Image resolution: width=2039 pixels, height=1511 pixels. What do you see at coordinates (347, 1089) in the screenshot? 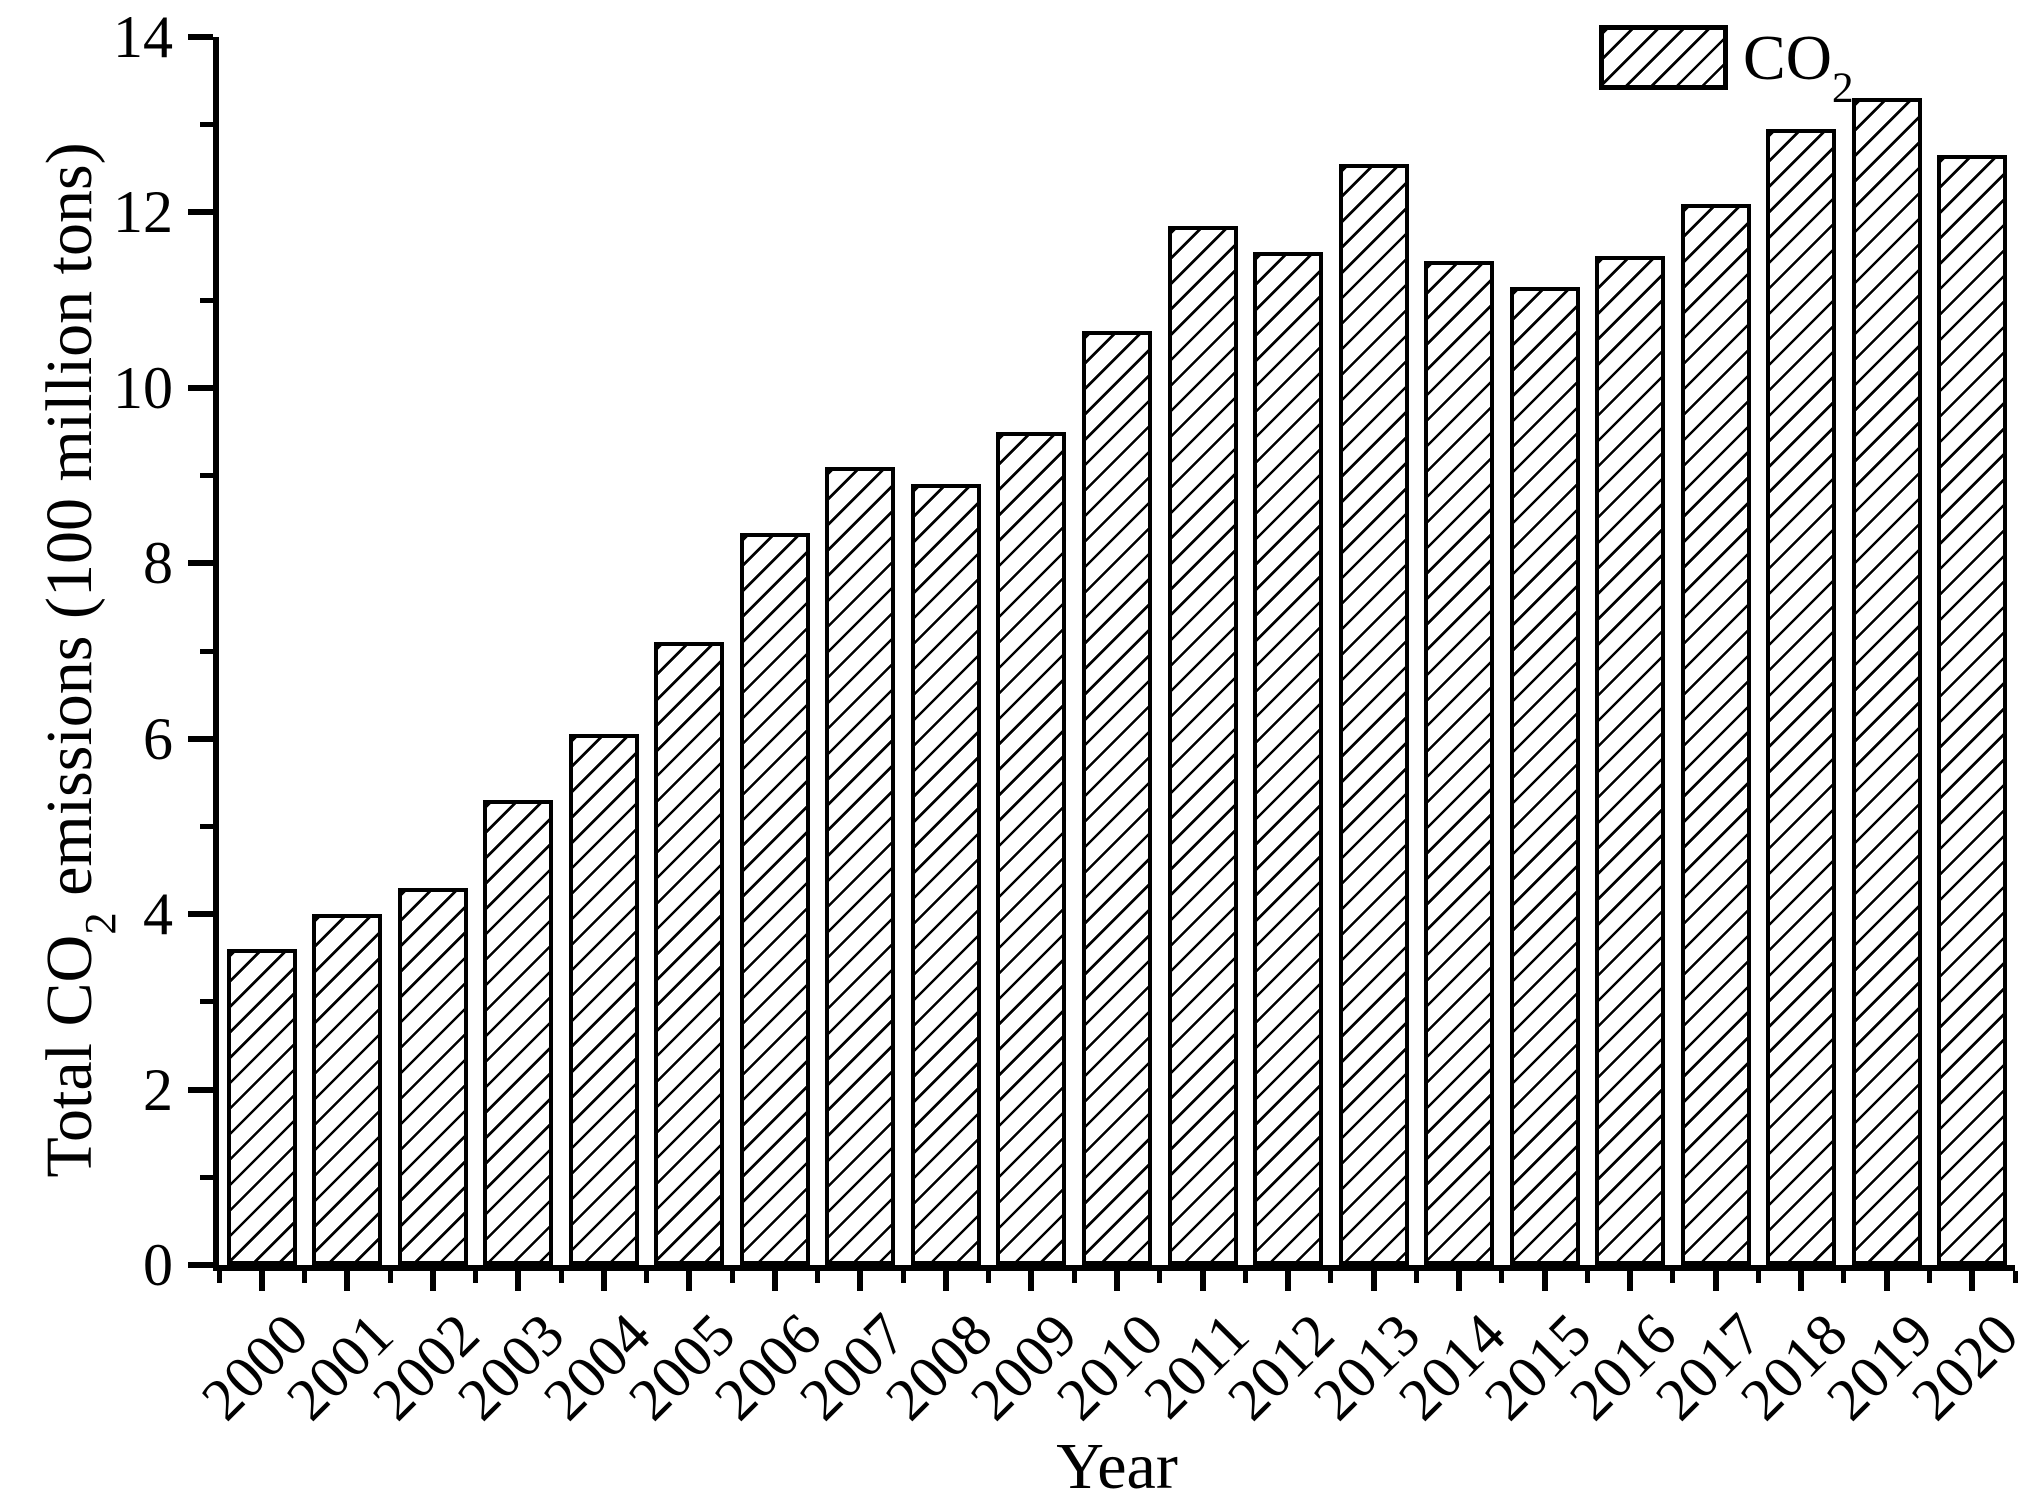
I see `bar-2001` at bounding box center [347, 1089].